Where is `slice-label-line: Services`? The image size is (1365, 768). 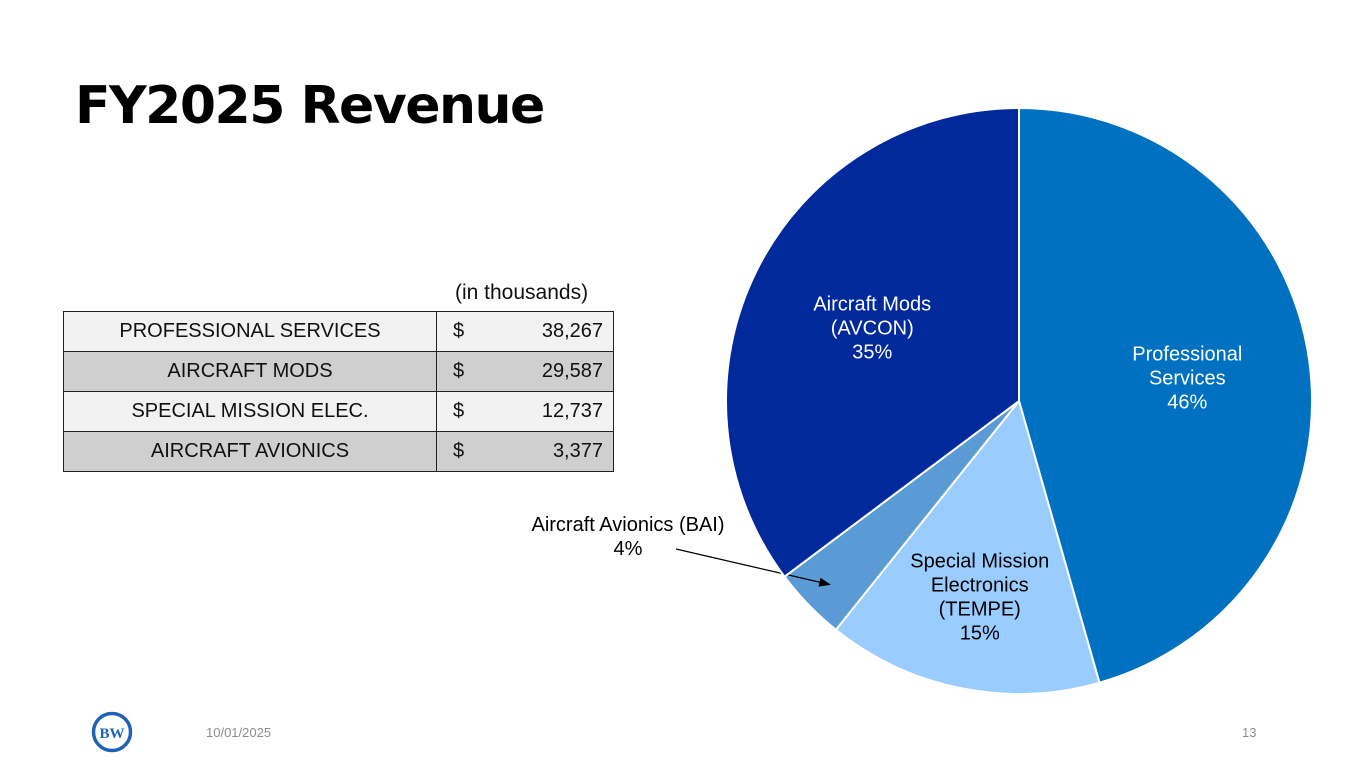
slice-label-line: Services is located at coordinates (1187, 378).